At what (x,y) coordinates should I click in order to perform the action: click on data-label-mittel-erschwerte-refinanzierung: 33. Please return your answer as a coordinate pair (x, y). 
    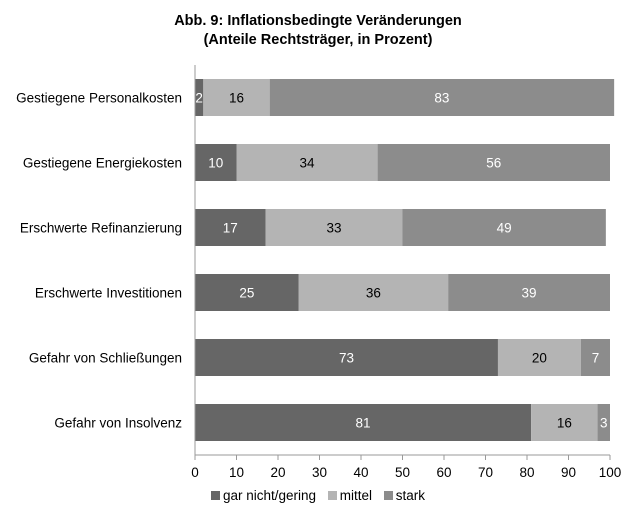
    Looking at the image, I should click on (334, 228).